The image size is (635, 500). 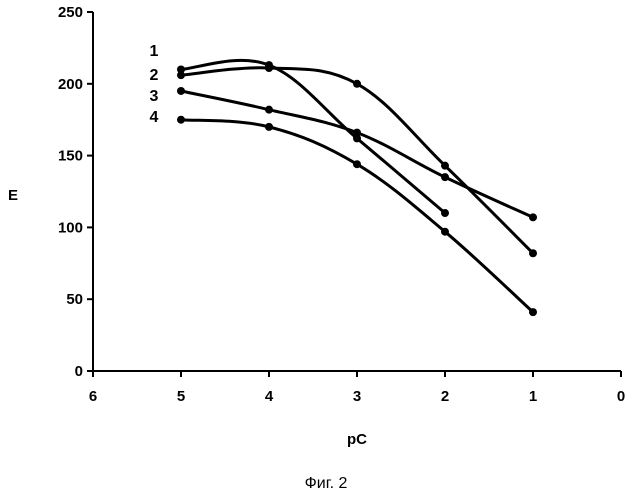 What do you see at coordinates (70, 227) in the screenshot?
I see `y-tick-label: 100` at bounding box center [70, 227].